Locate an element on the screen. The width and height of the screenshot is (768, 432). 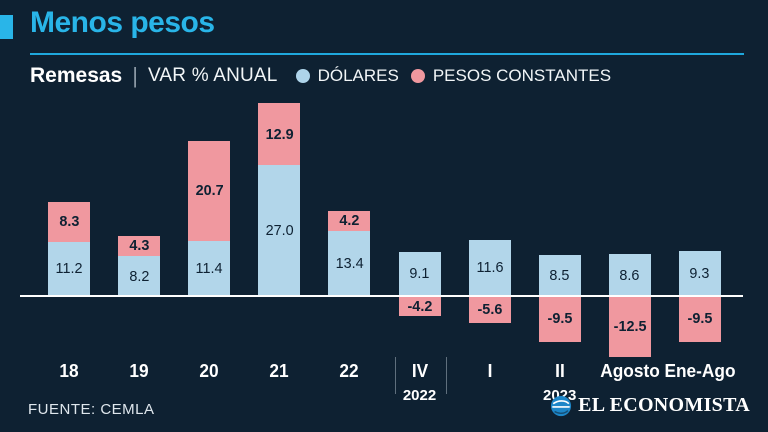
bar-segment-dolares-21: 27.0 is located at coordinates (279, 230).